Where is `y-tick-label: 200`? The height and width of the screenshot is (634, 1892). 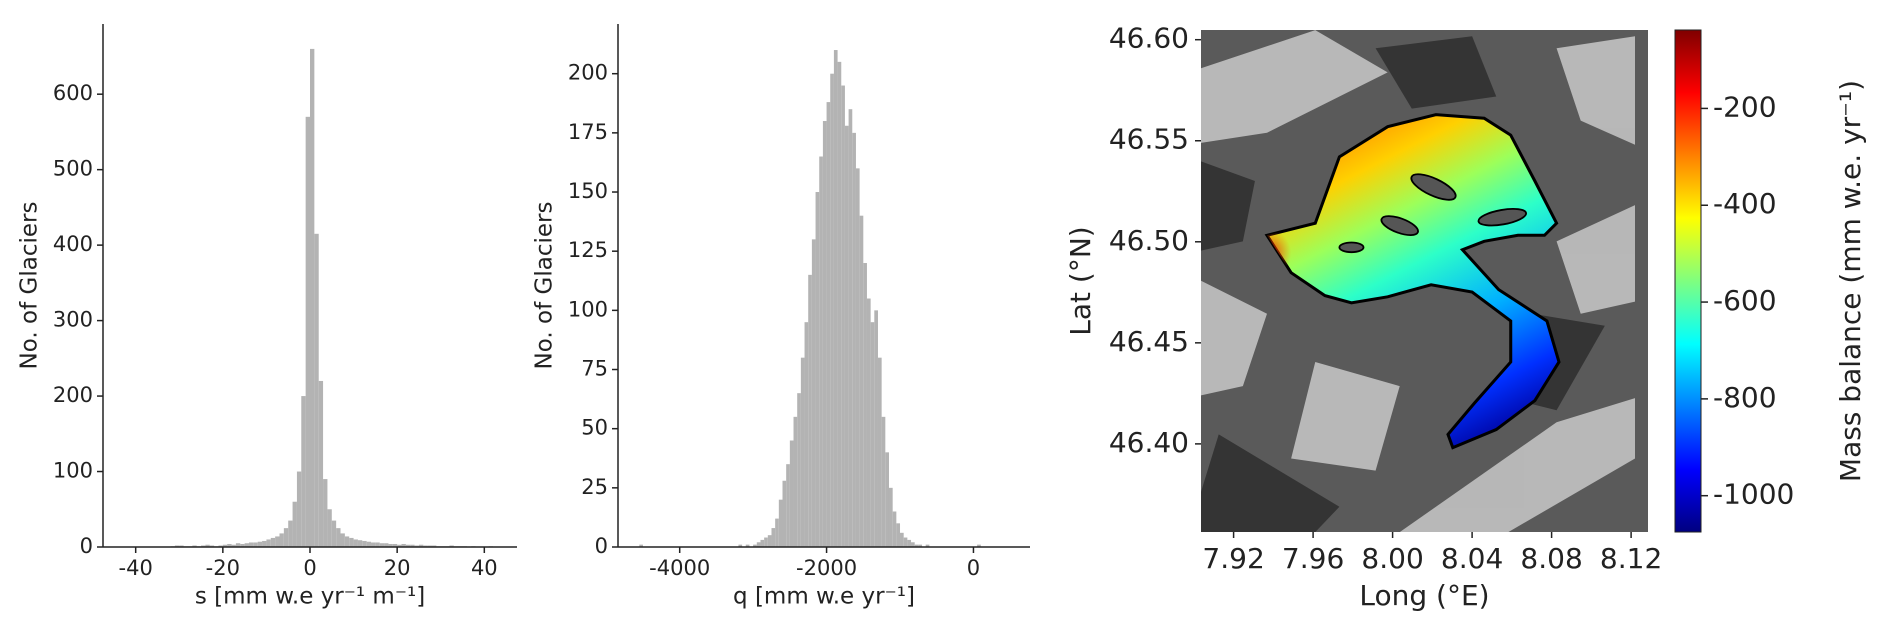
y-tick-label: 200 is located at coordinates (588, 73).